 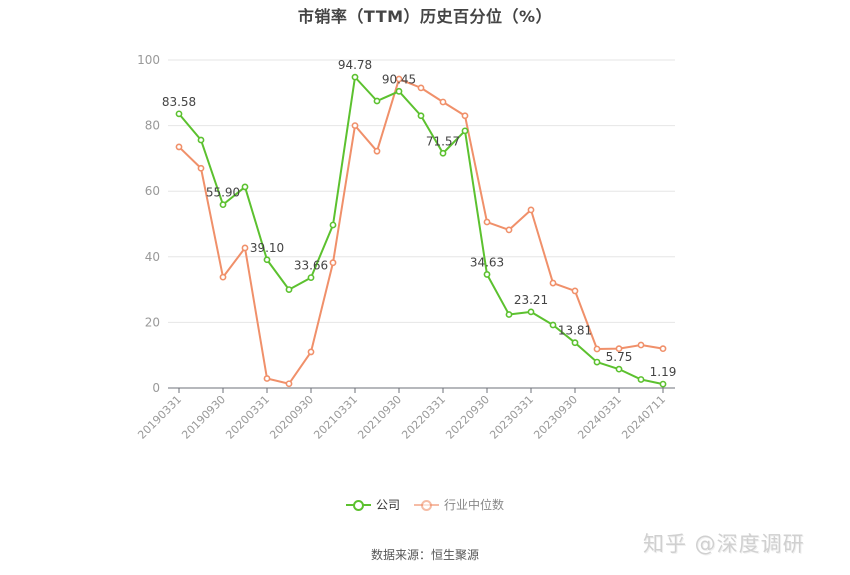 What do you see at coordinates (355, 65) in the screenshot?
I see `data-label: 94.78` at bounding box center [355, 65].